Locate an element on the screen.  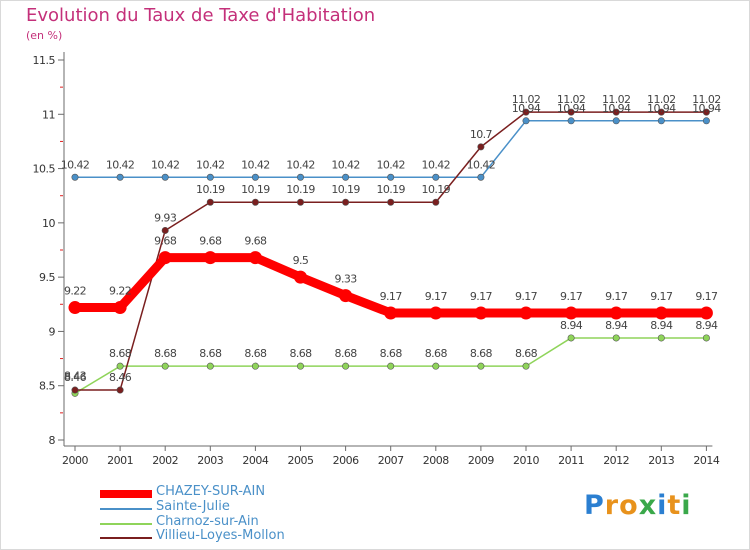
y-tick-label: 11.5 is located at coordinates (44, 60).